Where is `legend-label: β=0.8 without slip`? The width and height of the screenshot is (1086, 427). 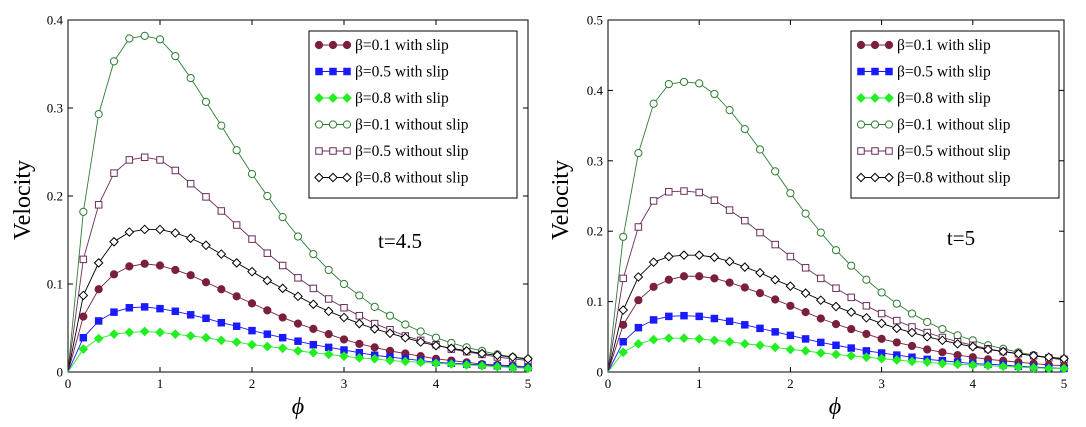
legend-label: β=0.8 without slip is located at coordinates (412, 178).